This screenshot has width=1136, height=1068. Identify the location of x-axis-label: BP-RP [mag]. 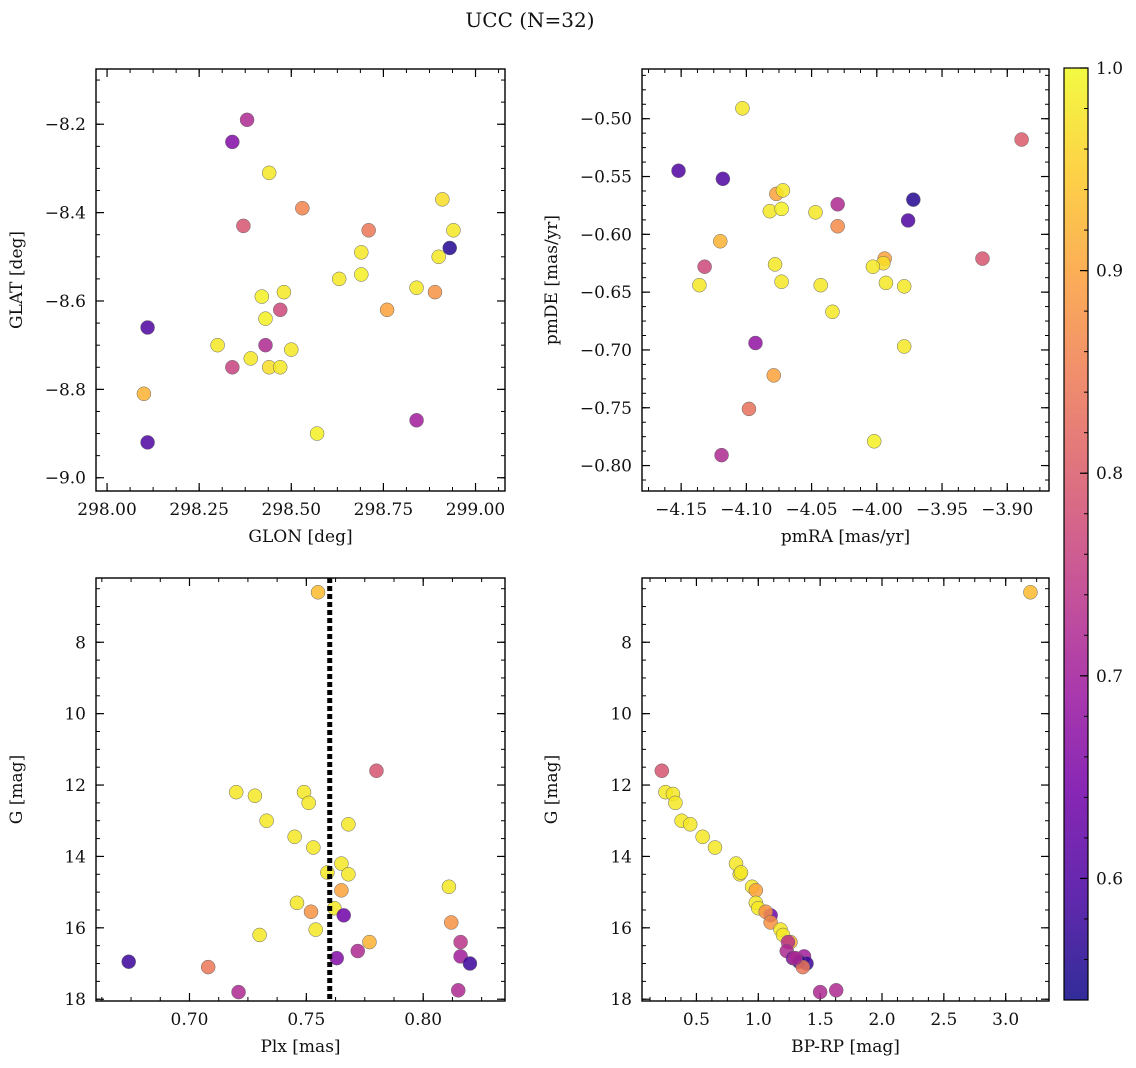
(845, 1047).